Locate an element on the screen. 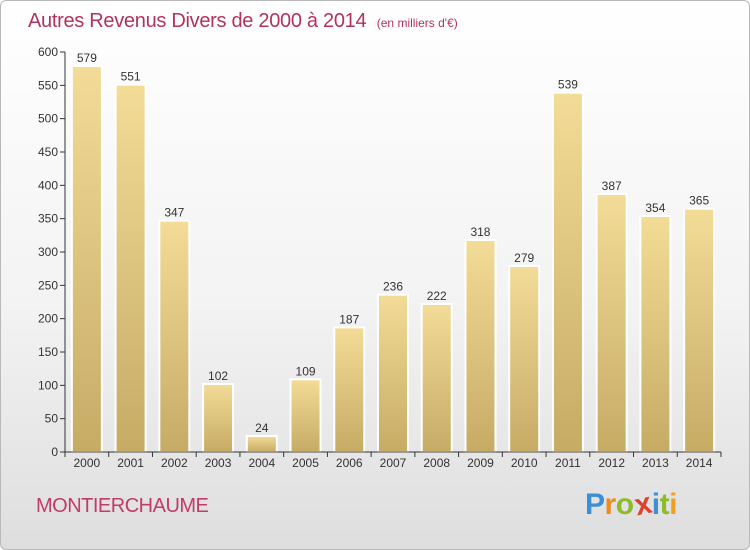  bar-2003 is located at coordinates (218, 418).